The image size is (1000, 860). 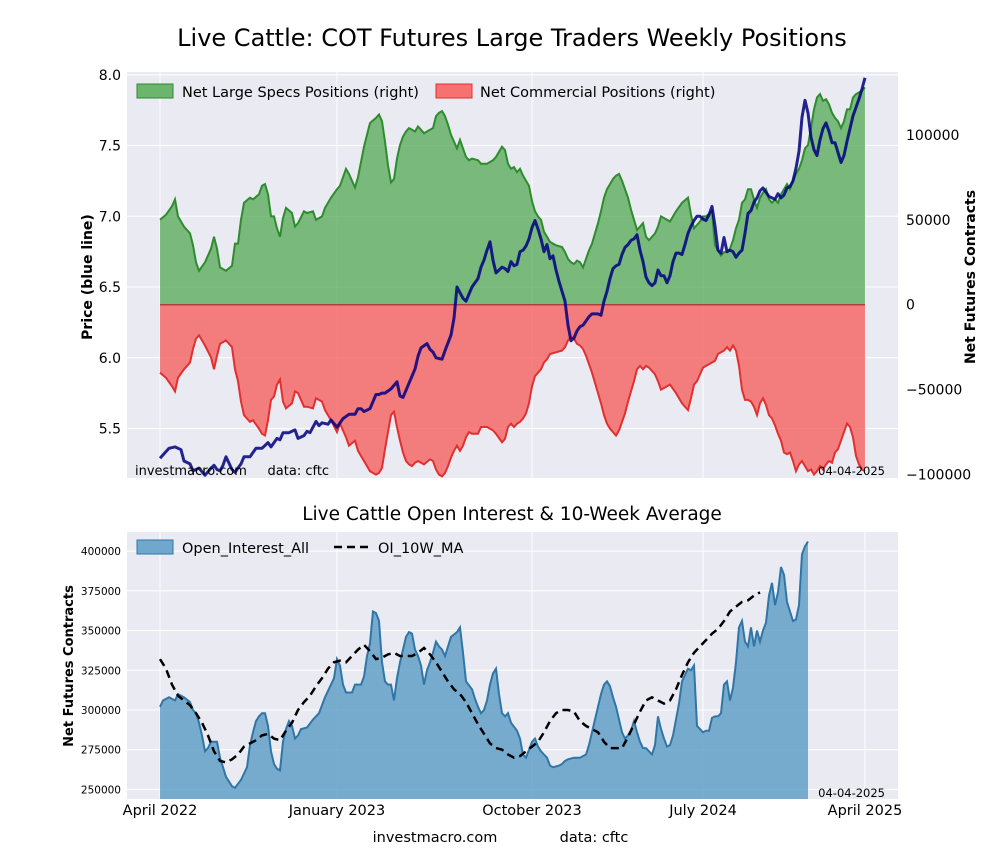 What do you see at coordinates (110, 359) in the screenshot?
I see `top-y-tick-label: 6.0` at bounding box center [110, 359].